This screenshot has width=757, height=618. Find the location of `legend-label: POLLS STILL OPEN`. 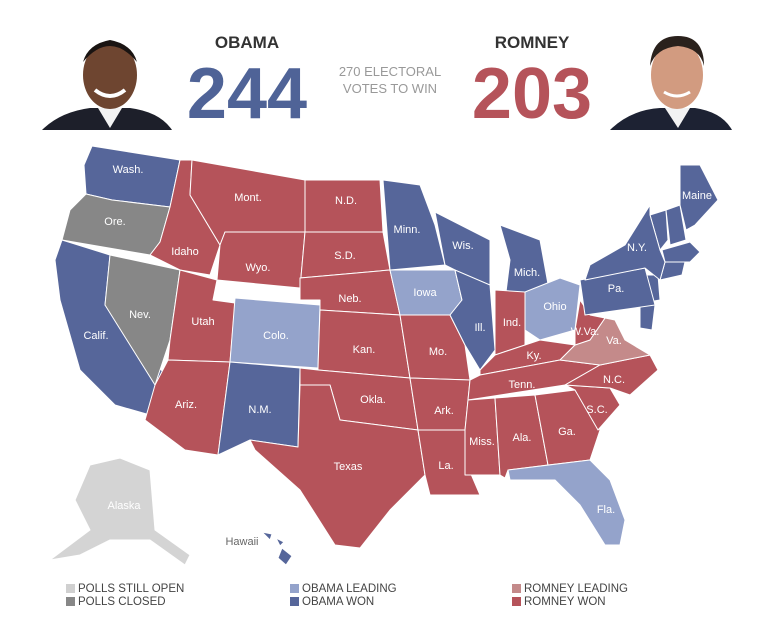

legend-label: POLLS STILL OPEN is located at coordinates (131, 589).